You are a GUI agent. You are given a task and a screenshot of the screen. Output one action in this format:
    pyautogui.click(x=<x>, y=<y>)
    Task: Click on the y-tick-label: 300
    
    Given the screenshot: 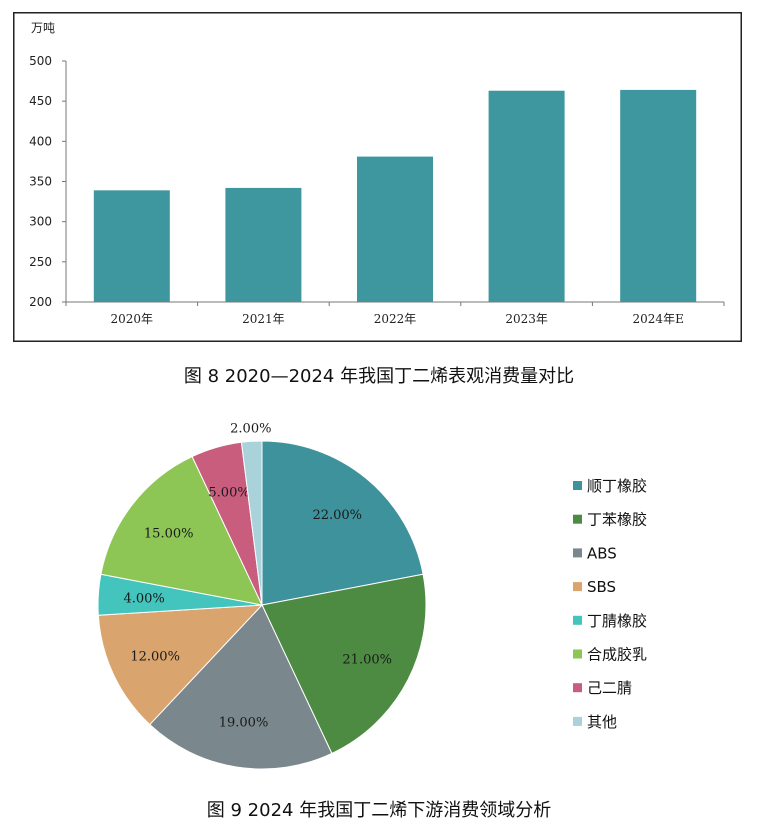 What is the action you would take?
    pyautogui.click(x=40, y=222)
    